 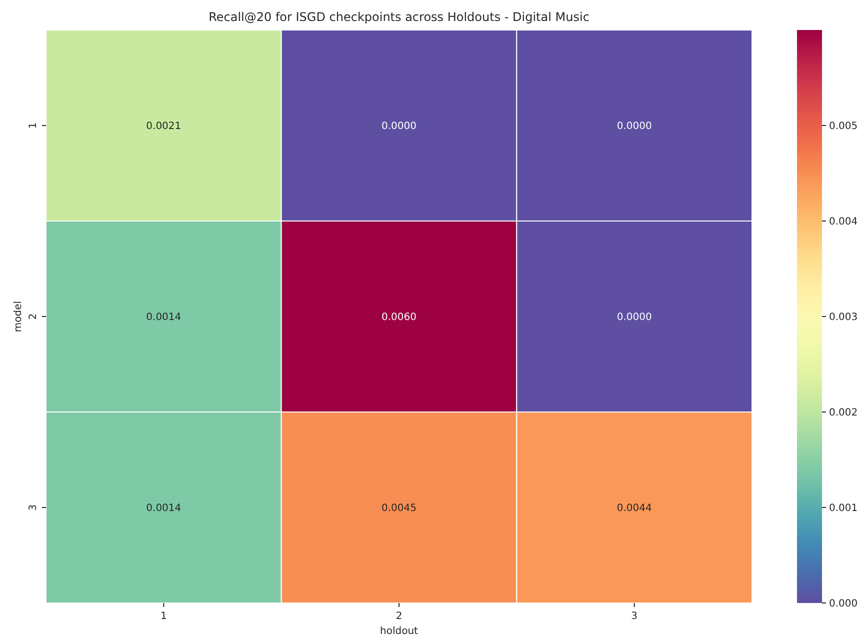 I want to click on x-tick-label: 1, so click(x=163, y=616).